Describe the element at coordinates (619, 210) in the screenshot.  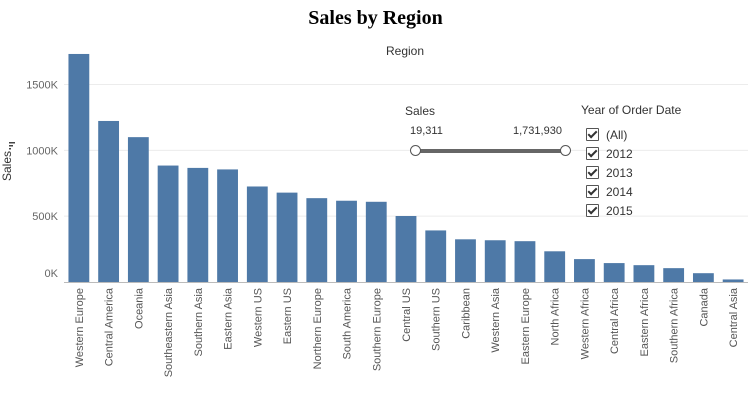
I see `year-checkbox-label: 2015` at that location.